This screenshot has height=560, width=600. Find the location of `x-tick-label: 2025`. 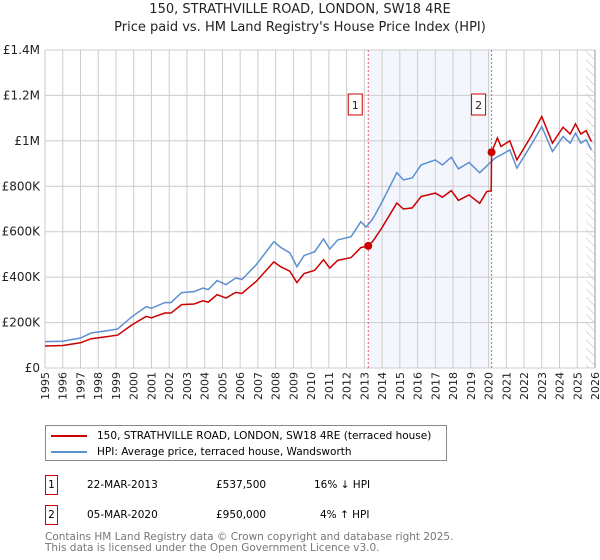

x-tick-label: 2025 is located at coordinates (577, 386).